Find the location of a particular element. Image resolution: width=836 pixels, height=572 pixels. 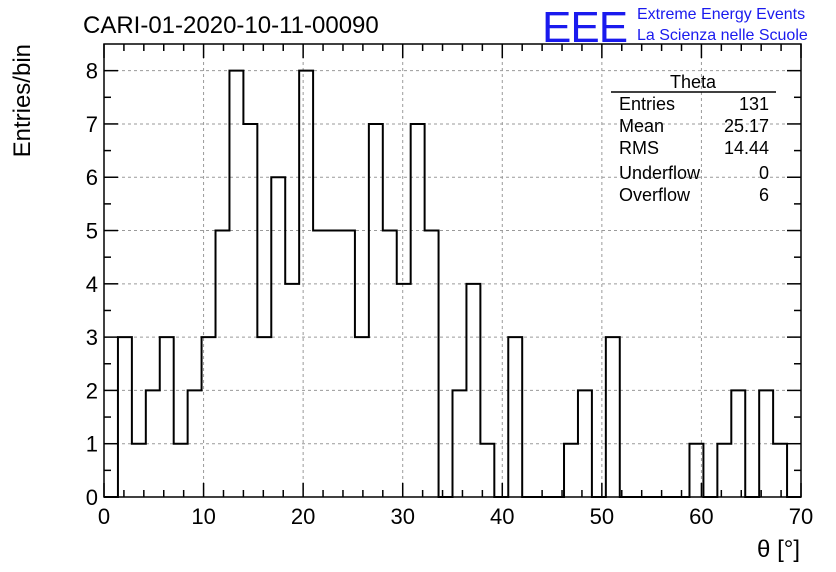

x-tick-labels: 0 10 20 30 40 50 60 70 is located at coordinates (455, 516).